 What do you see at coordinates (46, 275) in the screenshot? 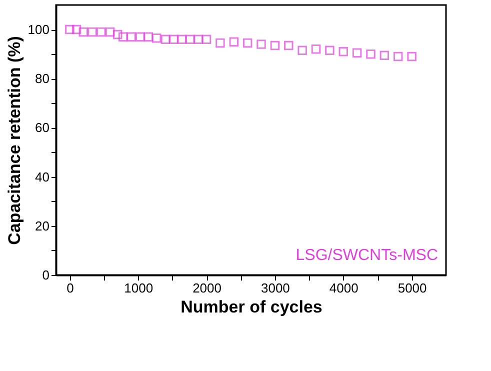
I see `y-tick-label: 0` at bounding box center [46, 275].